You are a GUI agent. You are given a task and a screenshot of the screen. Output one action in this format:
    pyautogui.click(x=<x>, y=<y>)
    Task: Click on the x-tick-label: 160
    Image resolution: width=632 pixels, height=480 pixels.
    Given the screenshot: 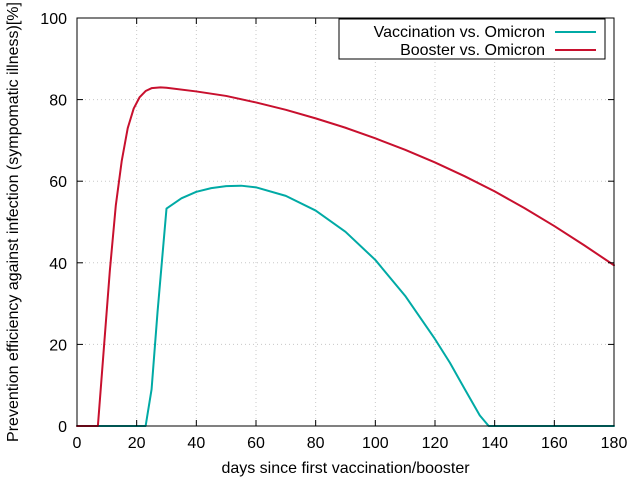 What is the action you would take?
    pyautogui.click(x=554, y=443)
    